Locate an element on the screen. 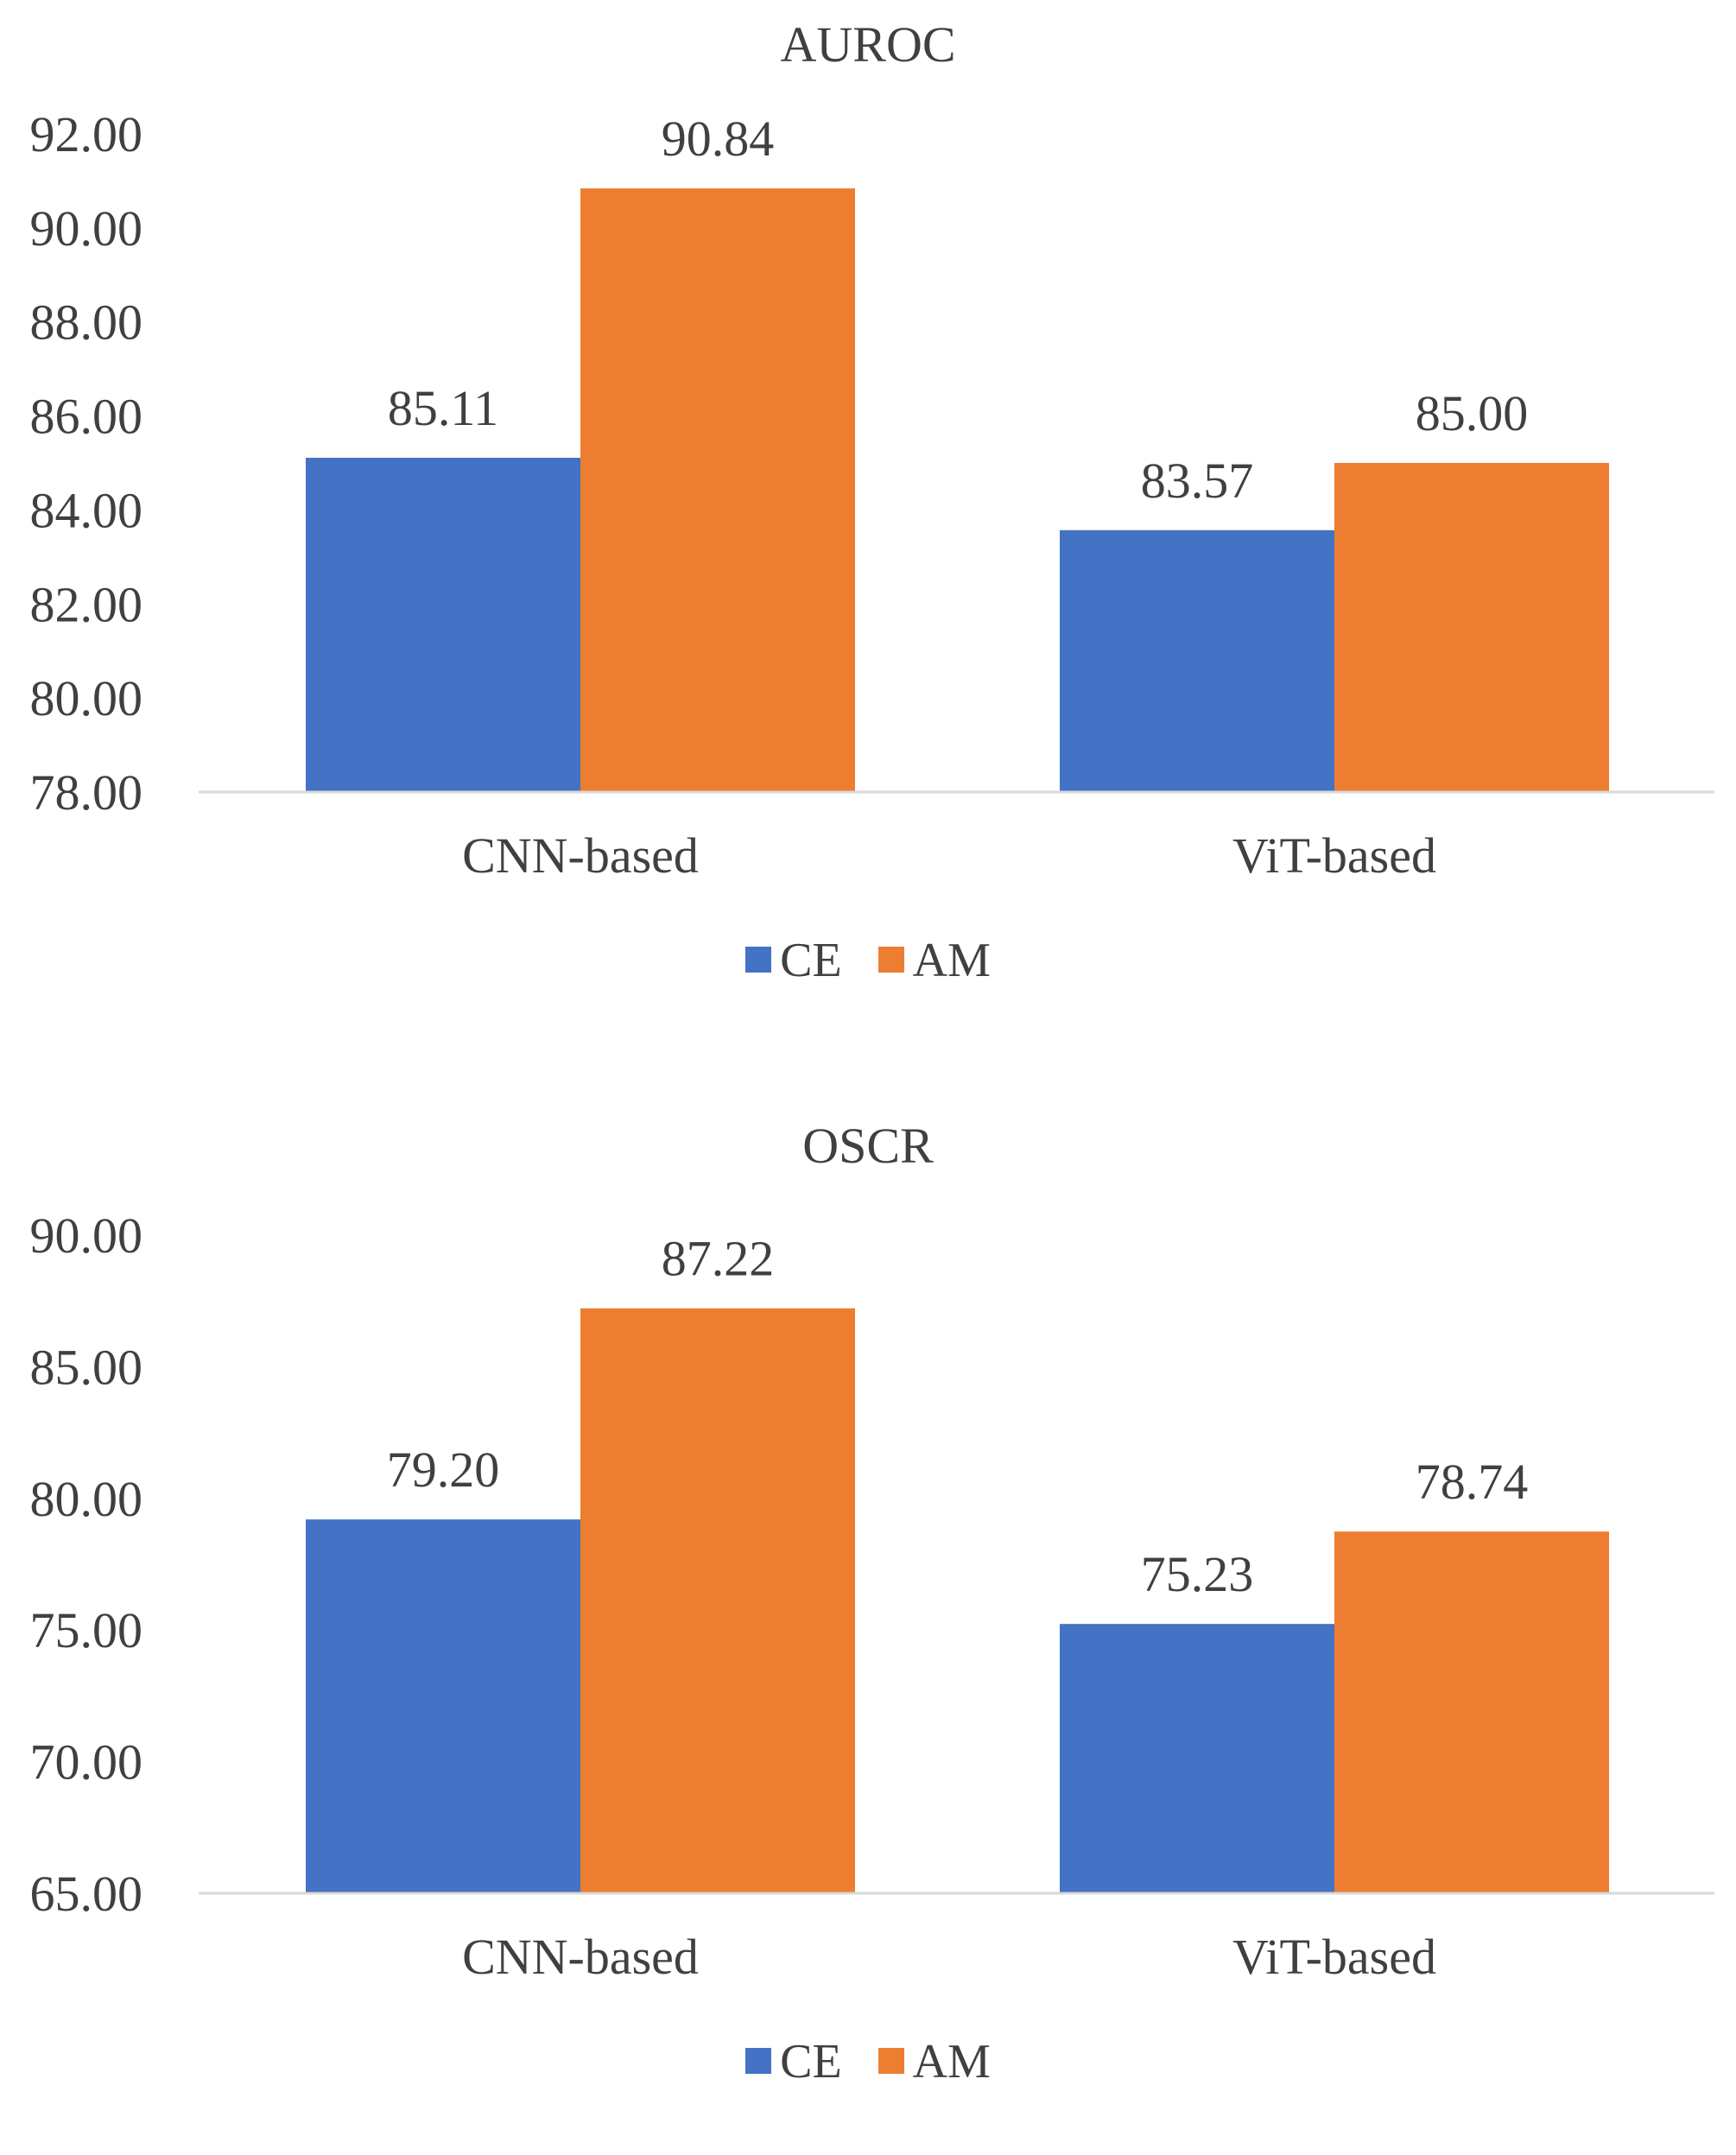 The height and width of the screenshot is (2155, 1736). data-label-am: 87.22 is located at coordinates (718, 1259).